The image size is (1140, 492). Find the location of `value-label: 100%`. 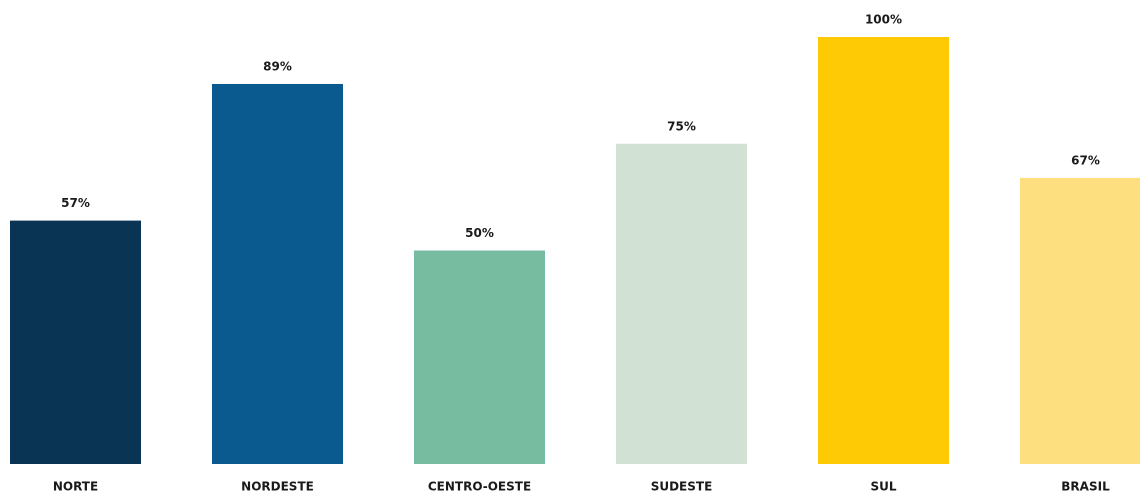

value-label: 100% is located at coordinates (883, 20).